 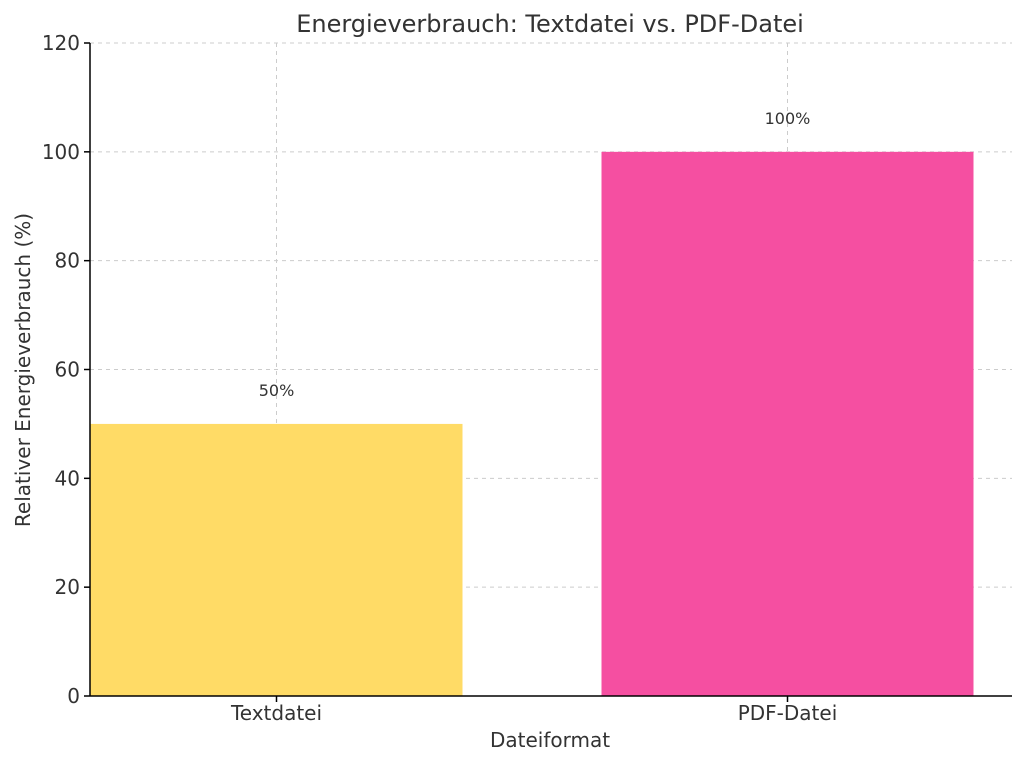 I want to click on y-tick-label: 20, so click(x=67, y=587).